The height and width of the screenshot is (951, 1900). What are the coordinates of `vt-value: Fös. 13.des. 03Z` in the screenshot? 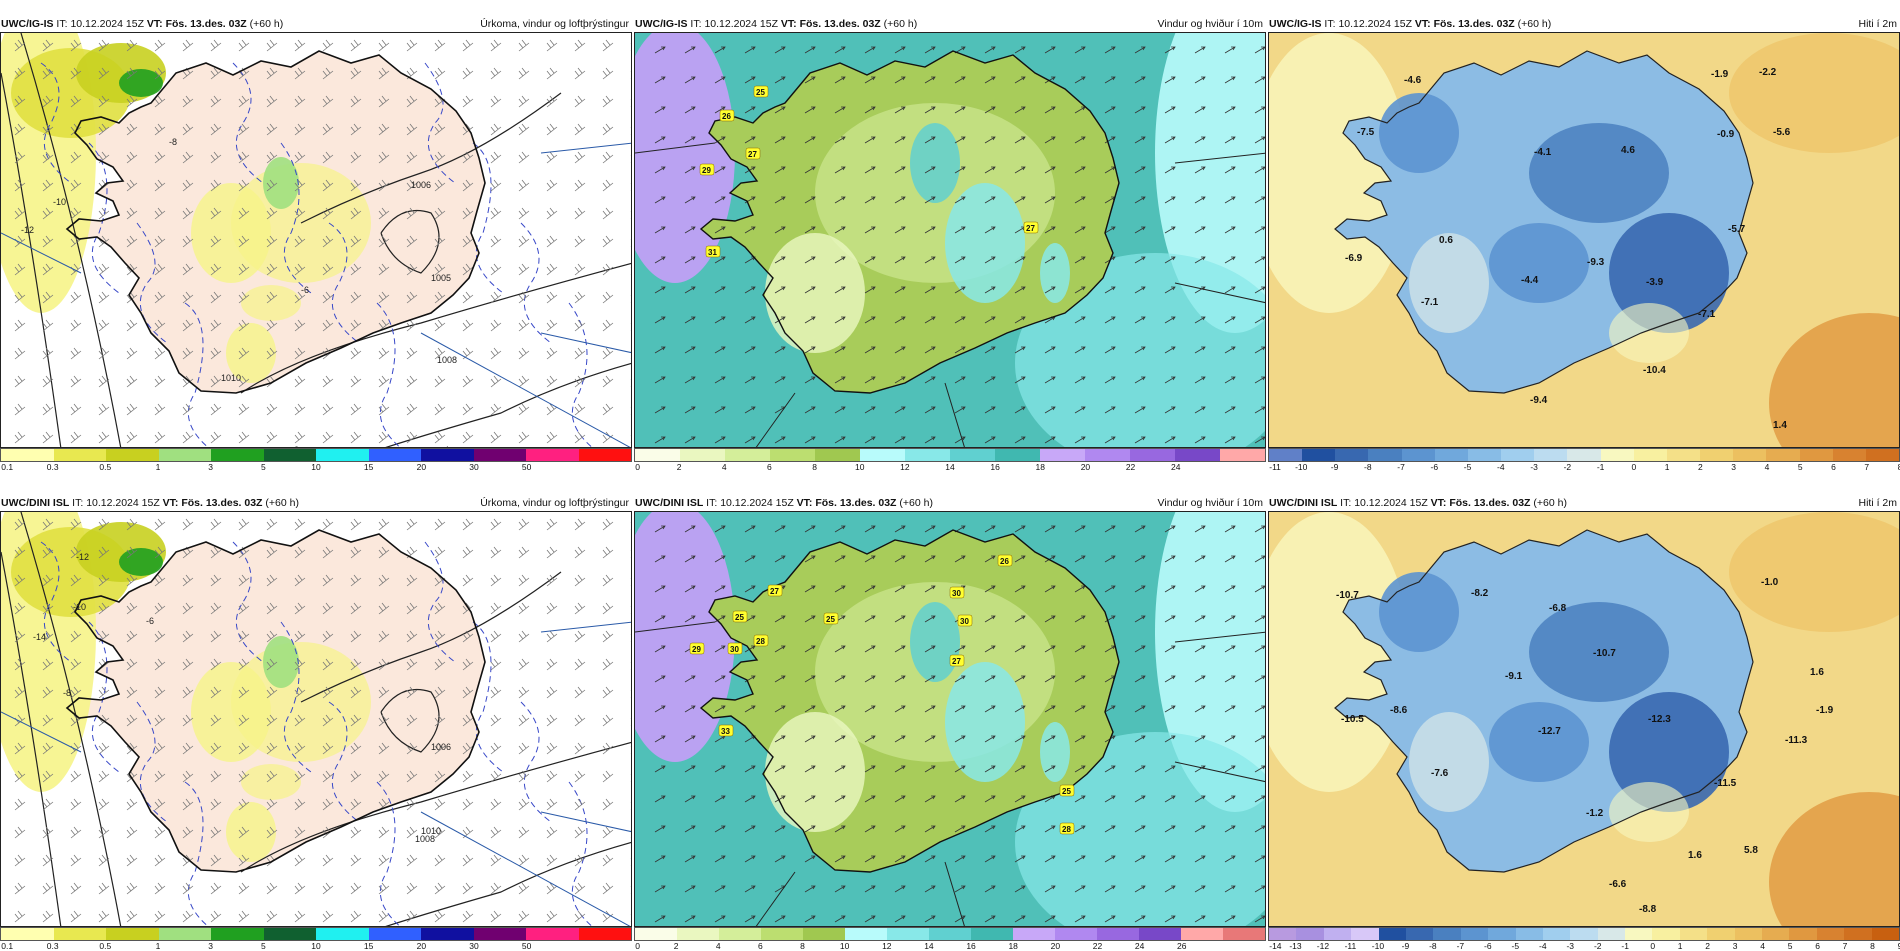 It's located at (1490, 503).